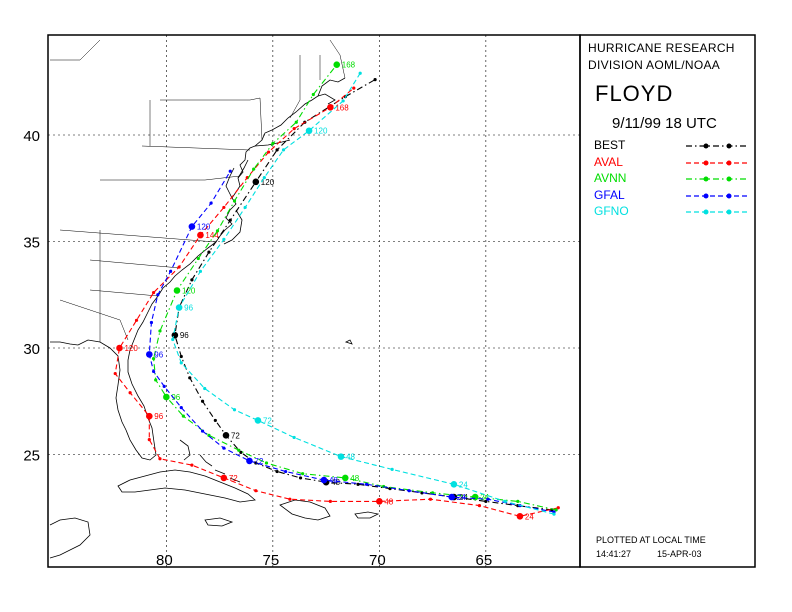  What do you see at coordinates (679, 554) in the screenshot?
I see `plot-date: 15-APR-03` at bounding box center [679, 554].